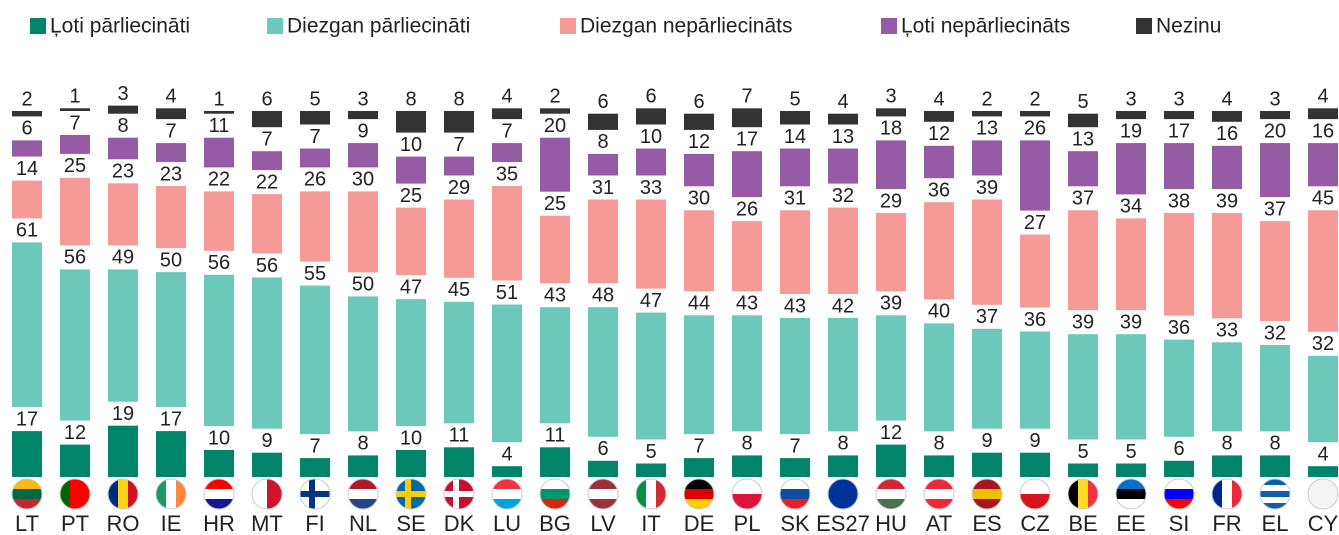 The height and width of the screenshot is (535, 1339). Describe the element at coordinates (891, 129) in the screenshot. I see `value-label: 18` at that location.